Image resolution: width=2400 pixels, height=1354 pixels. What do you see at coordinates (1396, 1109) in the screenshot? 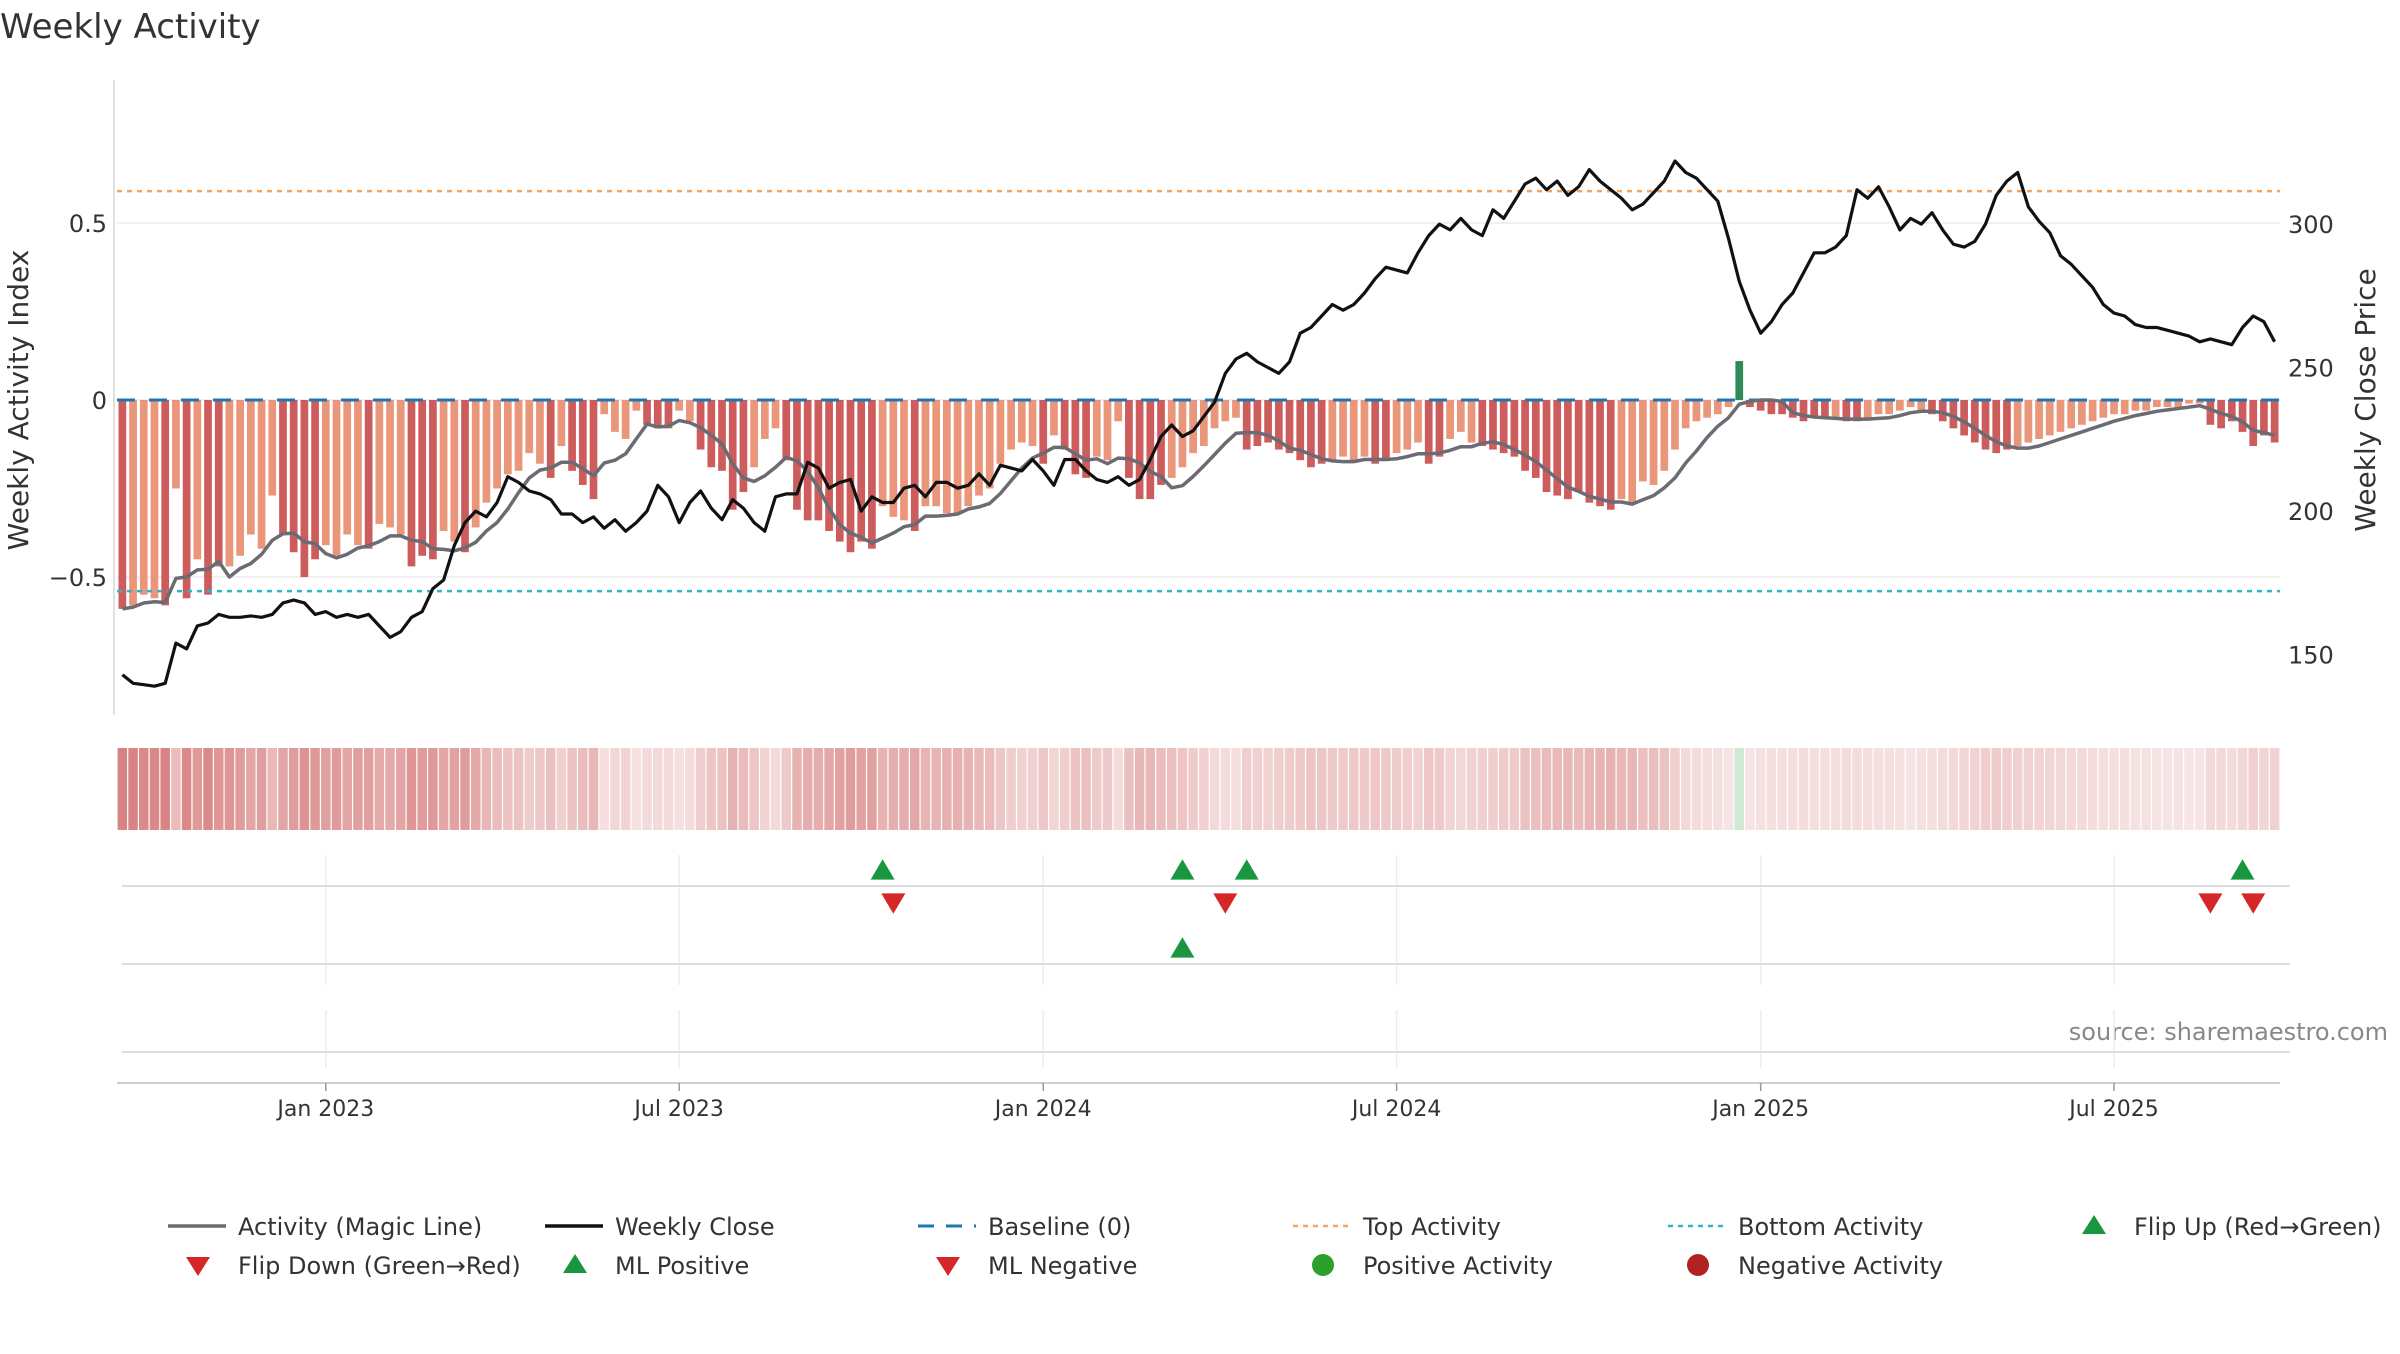
I see `x-tick-label: Jul 2024` at bounding box center [1396, 1109].